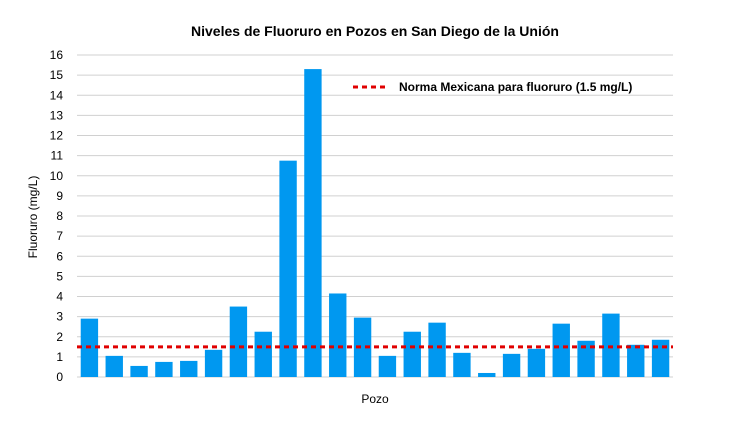  What do you see at coordinates (57, 136) in the screenshot?
I see `y-tick-label: 12` at bounding box center [57, 136].